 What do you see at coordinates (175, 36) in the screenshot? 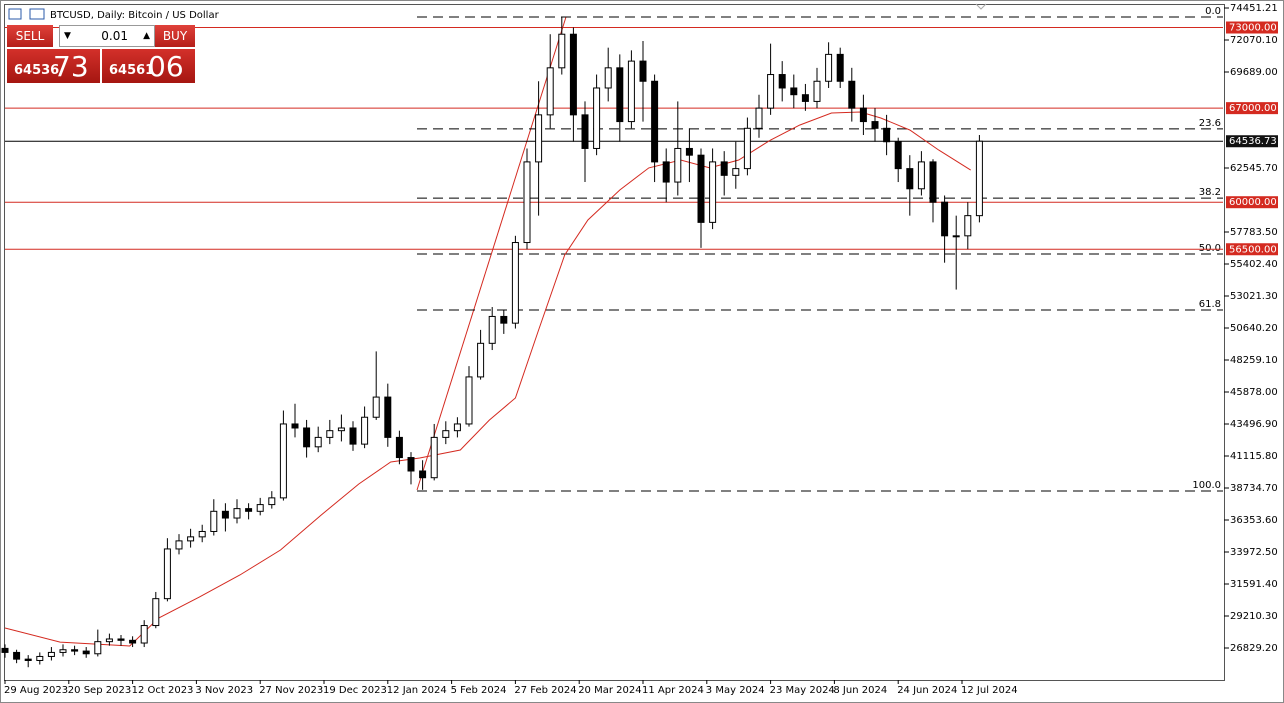
I see `buy-button: BUY` at bounding box center [175, 36].